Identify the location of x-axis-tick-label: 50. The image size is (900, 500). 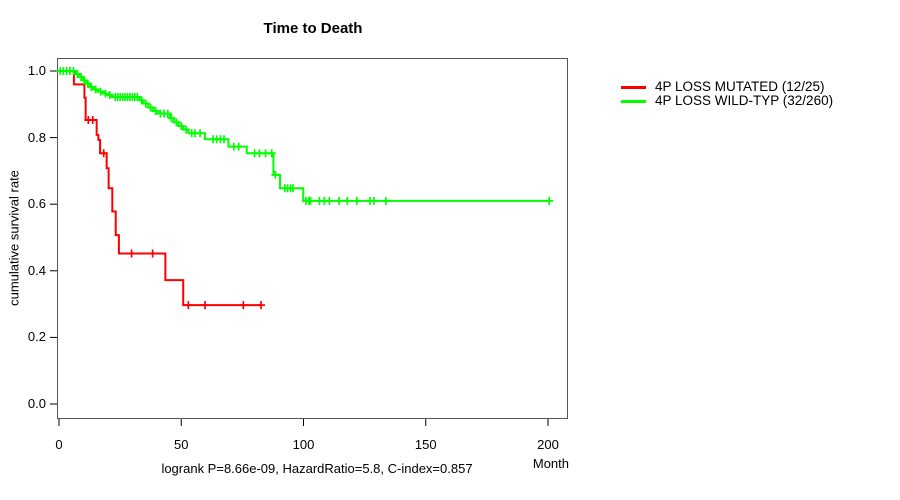
(181, 444).